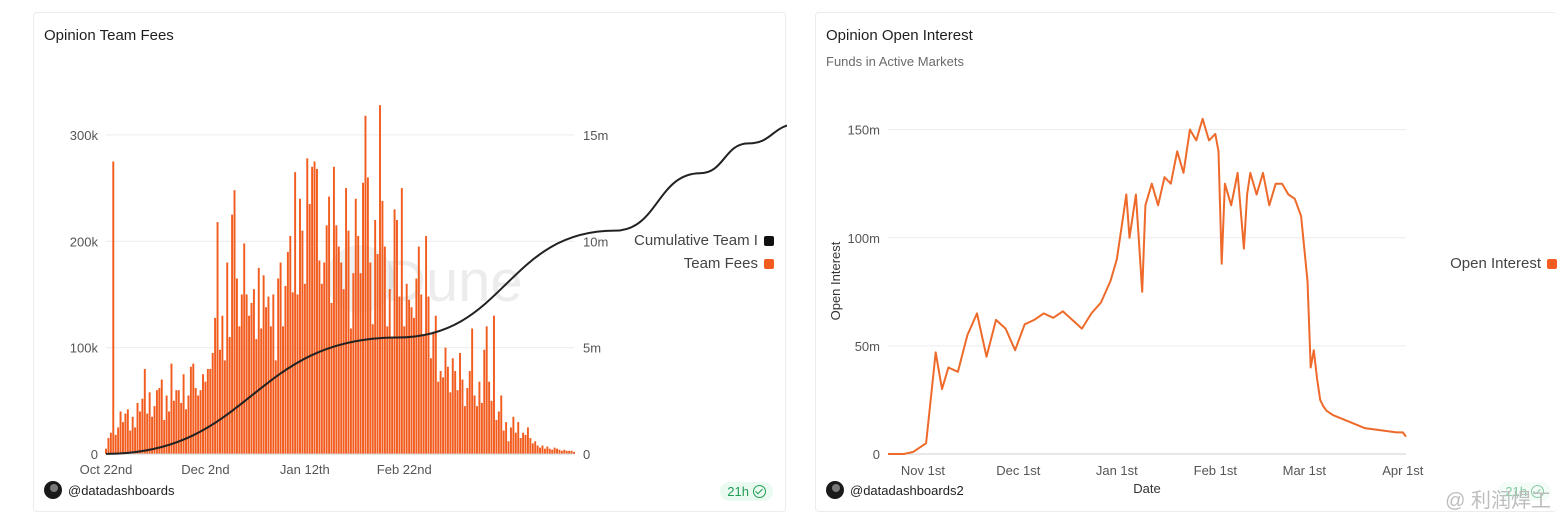  What do you see at coordinates (84, 348) in the screenshot?
I see `y-tick-label: 100k` at bounding box center [84, 348].